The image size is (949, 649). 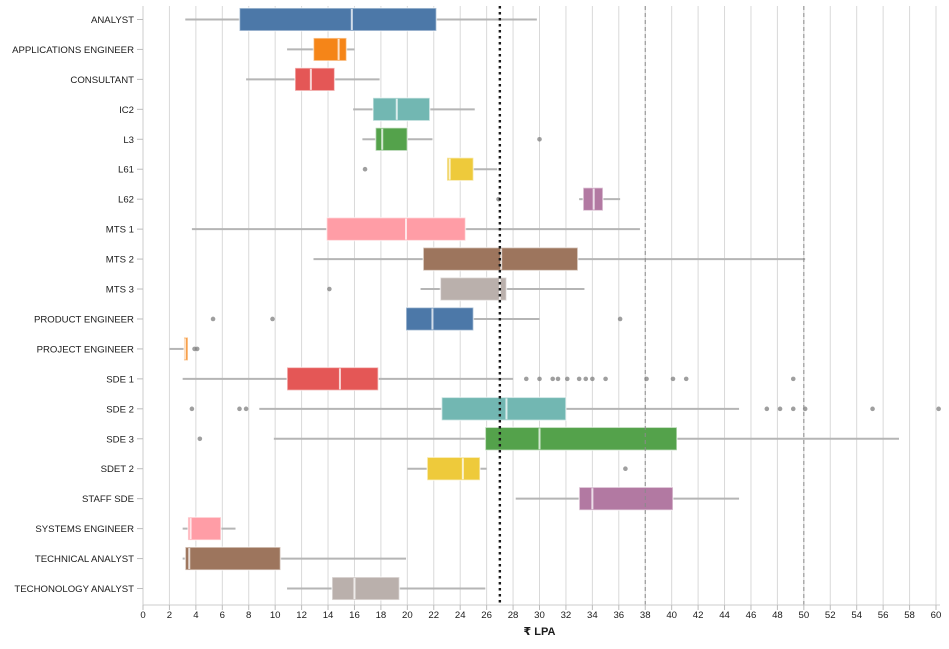 What do you see at coordinates (84, 559) in the screenshot?
I see `y-label-technical-analyst: TECHNICAL ANALYST` at bounding box center [84, 559].